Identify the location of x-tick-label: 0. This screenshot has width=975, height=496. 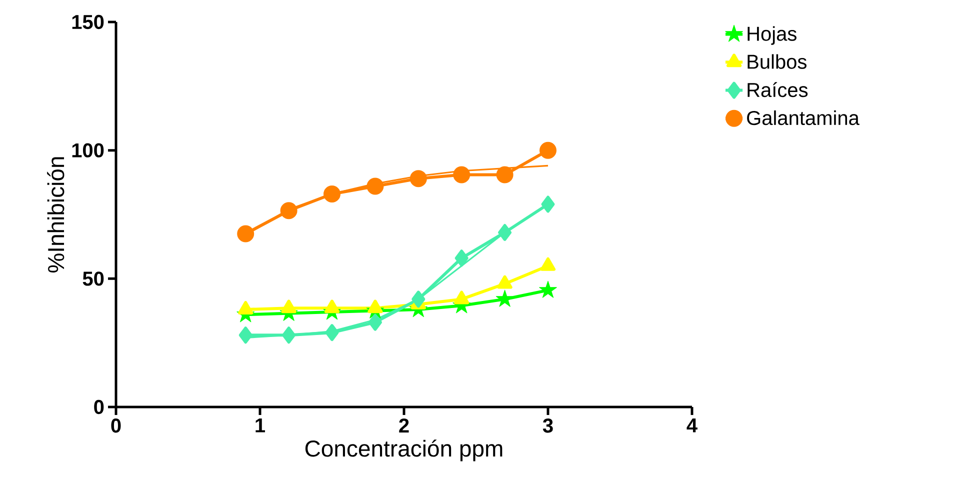
(116, 425).